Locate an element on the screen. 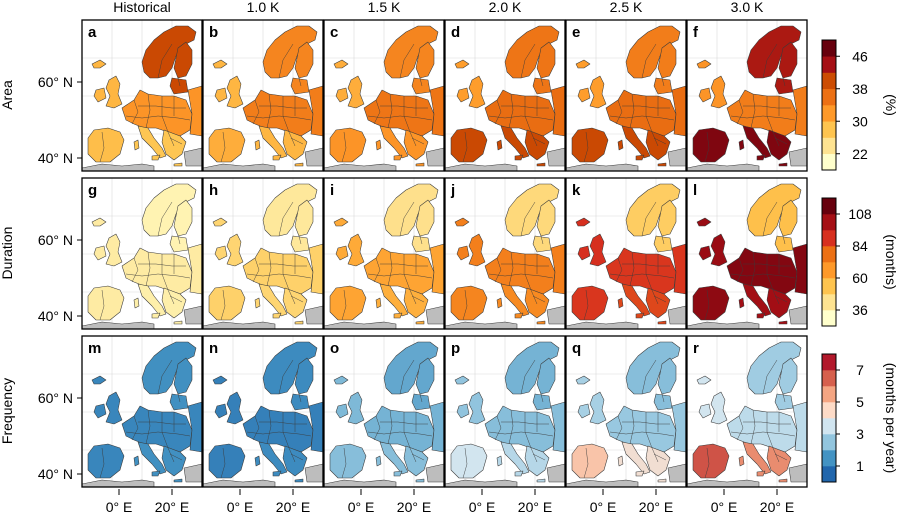 This screenshot has width=900, height=521. panel-label: m is located at coordinates (94, 348).